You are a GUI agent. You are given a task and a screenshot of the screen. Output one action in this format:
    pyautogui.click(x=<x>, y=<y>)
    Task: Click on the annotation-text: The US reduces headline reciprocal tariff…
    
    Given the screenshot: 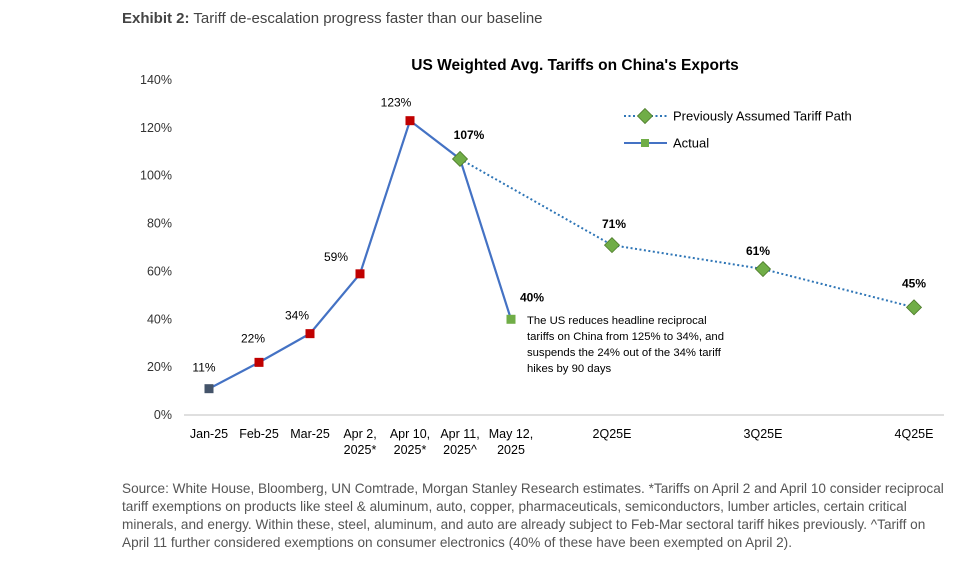 What is the action you would take?
    pyautogui.click(x=625, y=345)
    